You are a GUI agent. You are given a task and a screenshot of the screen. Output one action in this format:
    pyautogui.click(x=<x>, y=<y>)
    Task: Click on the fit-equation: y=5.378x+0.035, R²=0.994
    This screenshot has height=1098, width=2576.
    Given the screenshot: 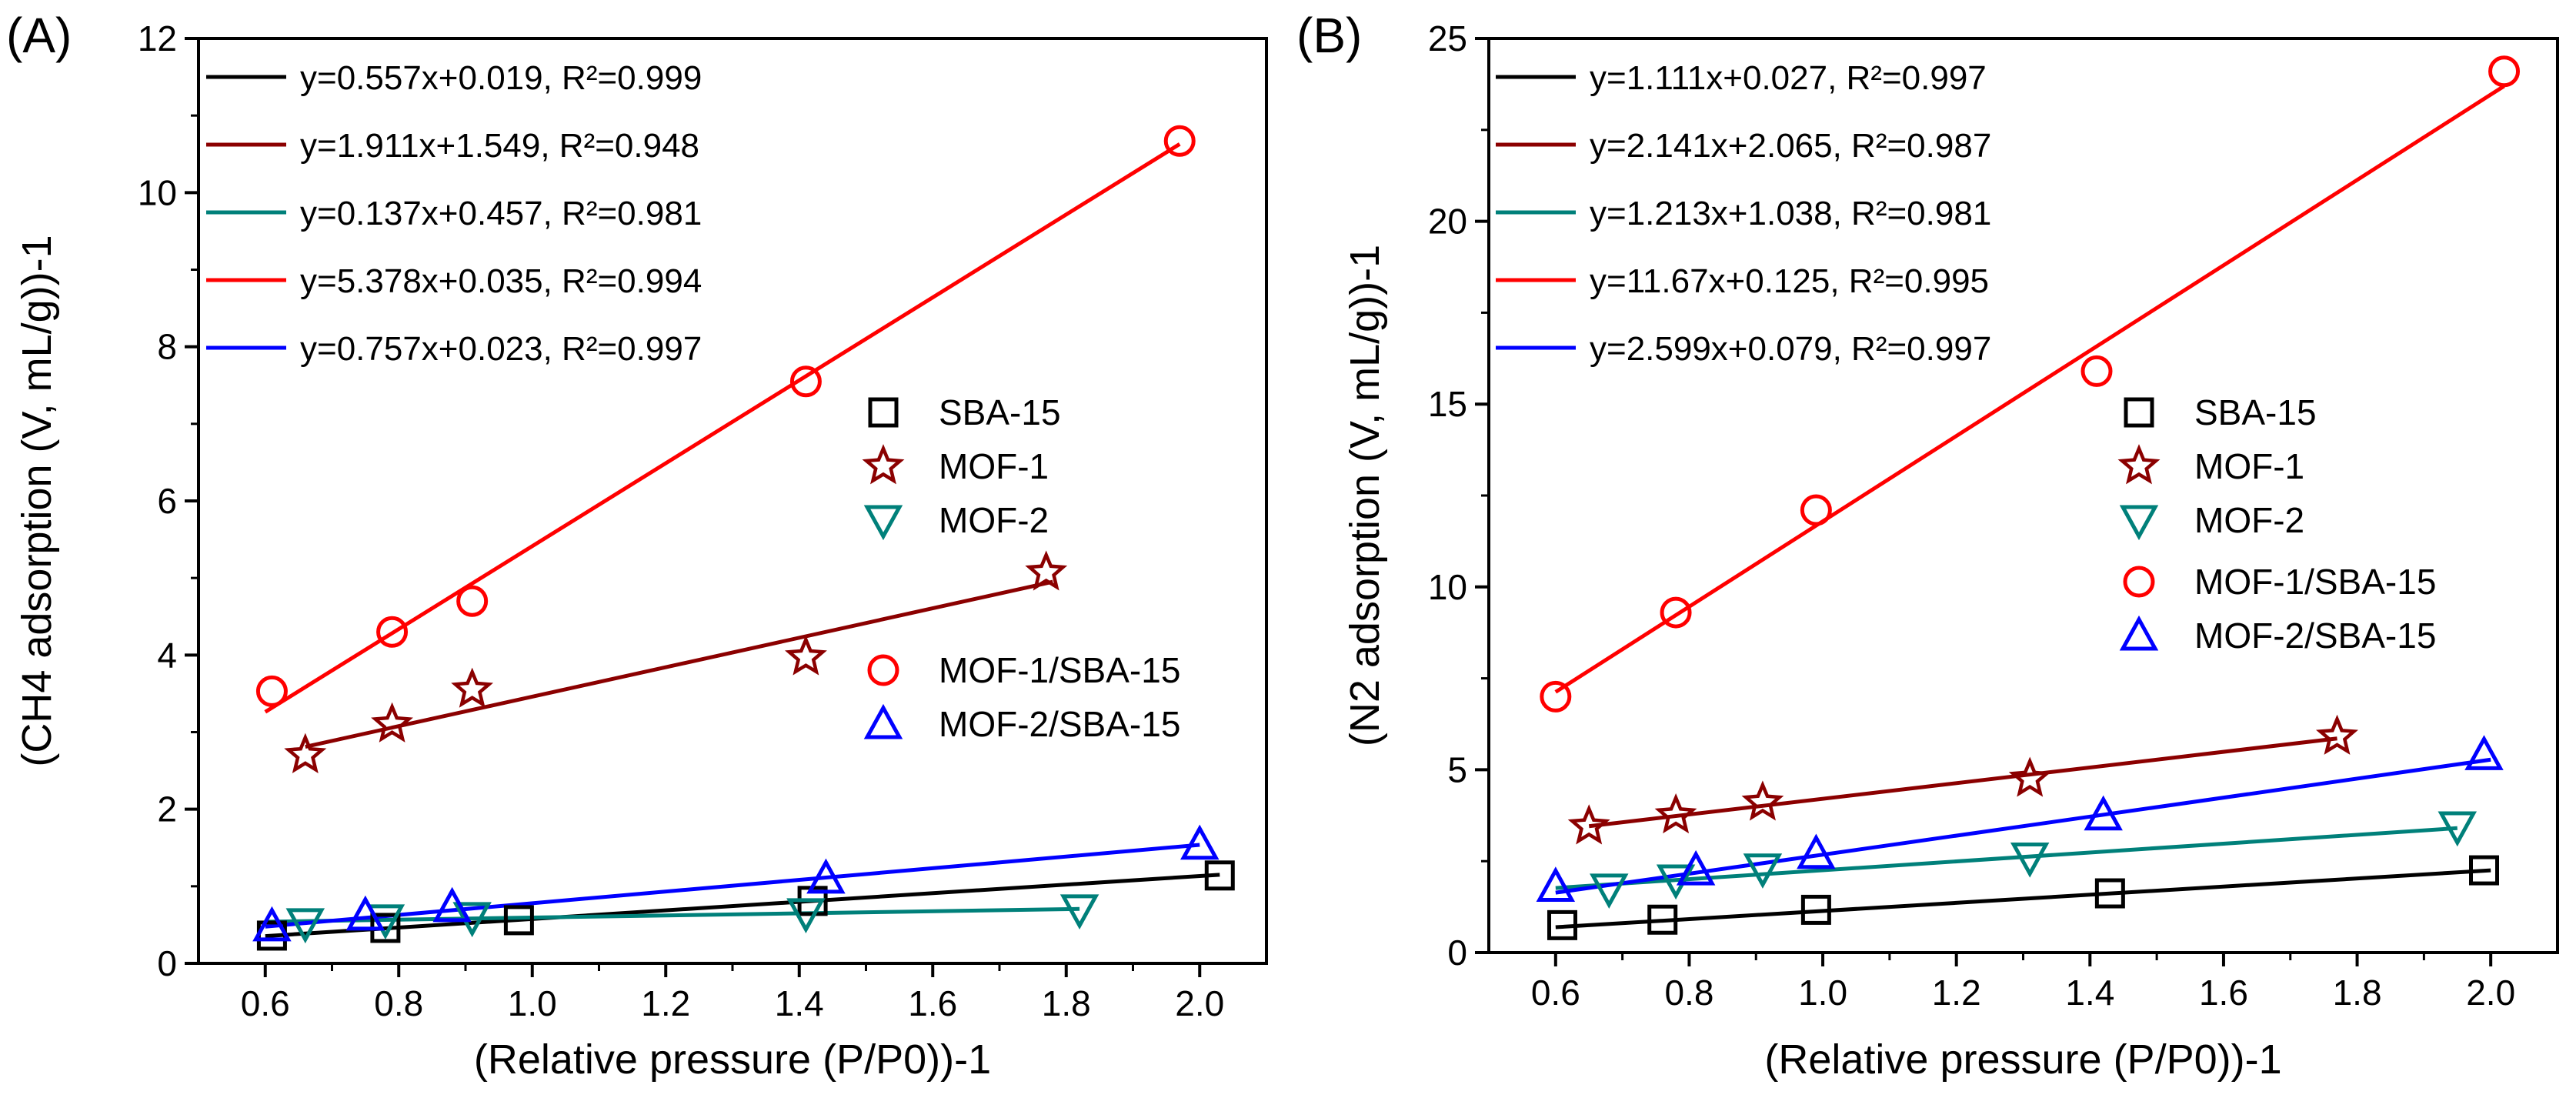 What is the action you would take?
    pyautogui.click(x=501, y=281)
    